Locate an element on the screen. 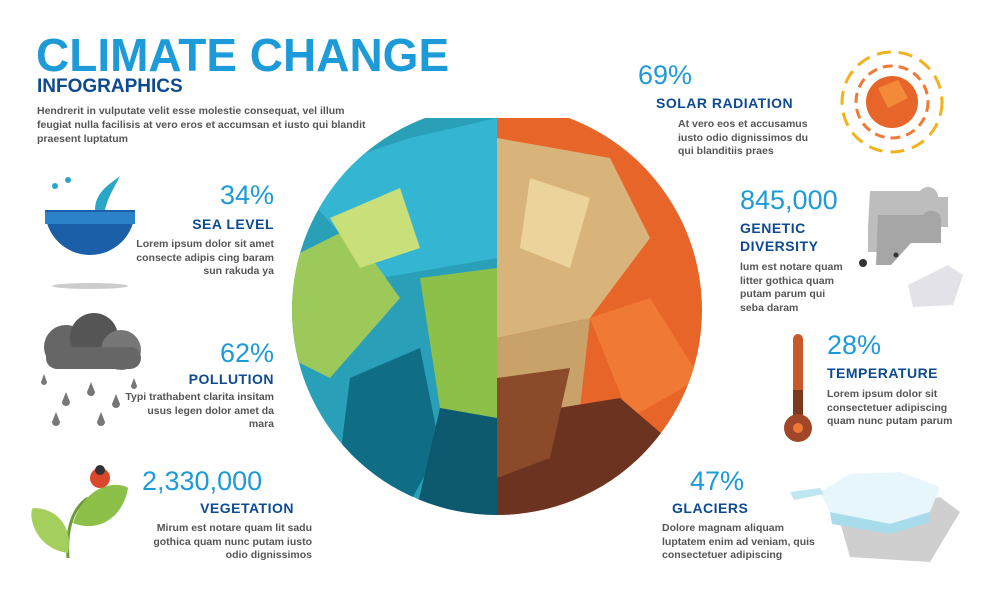  temperature-value: 28% is located at coordinates (854, 345).